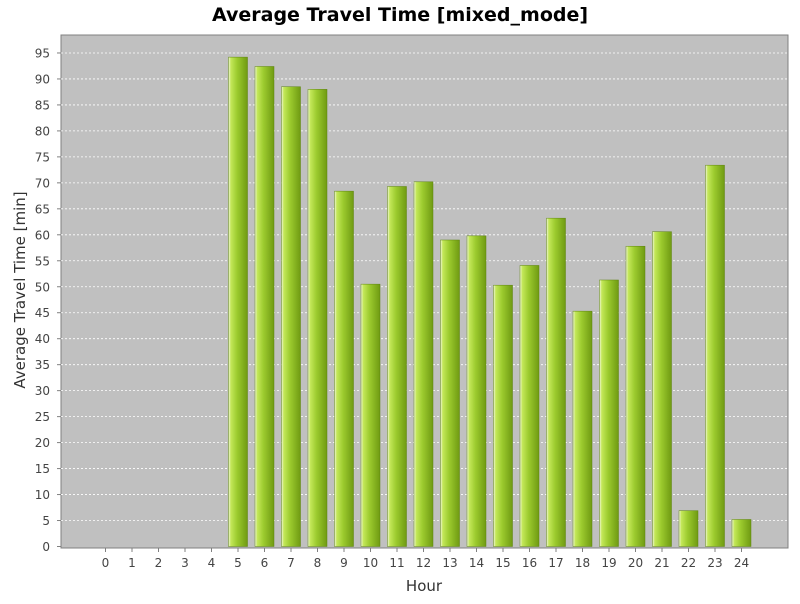  Describe the element at coordinates (42, 313) in the screenshot. I see `y-tick-label: 45` at that location.